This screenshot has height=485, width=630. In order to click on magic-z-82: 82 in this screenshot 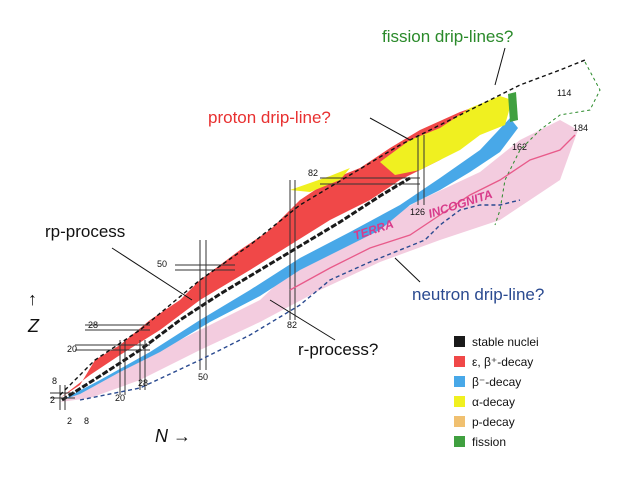, I will do `click(313, 173)`.